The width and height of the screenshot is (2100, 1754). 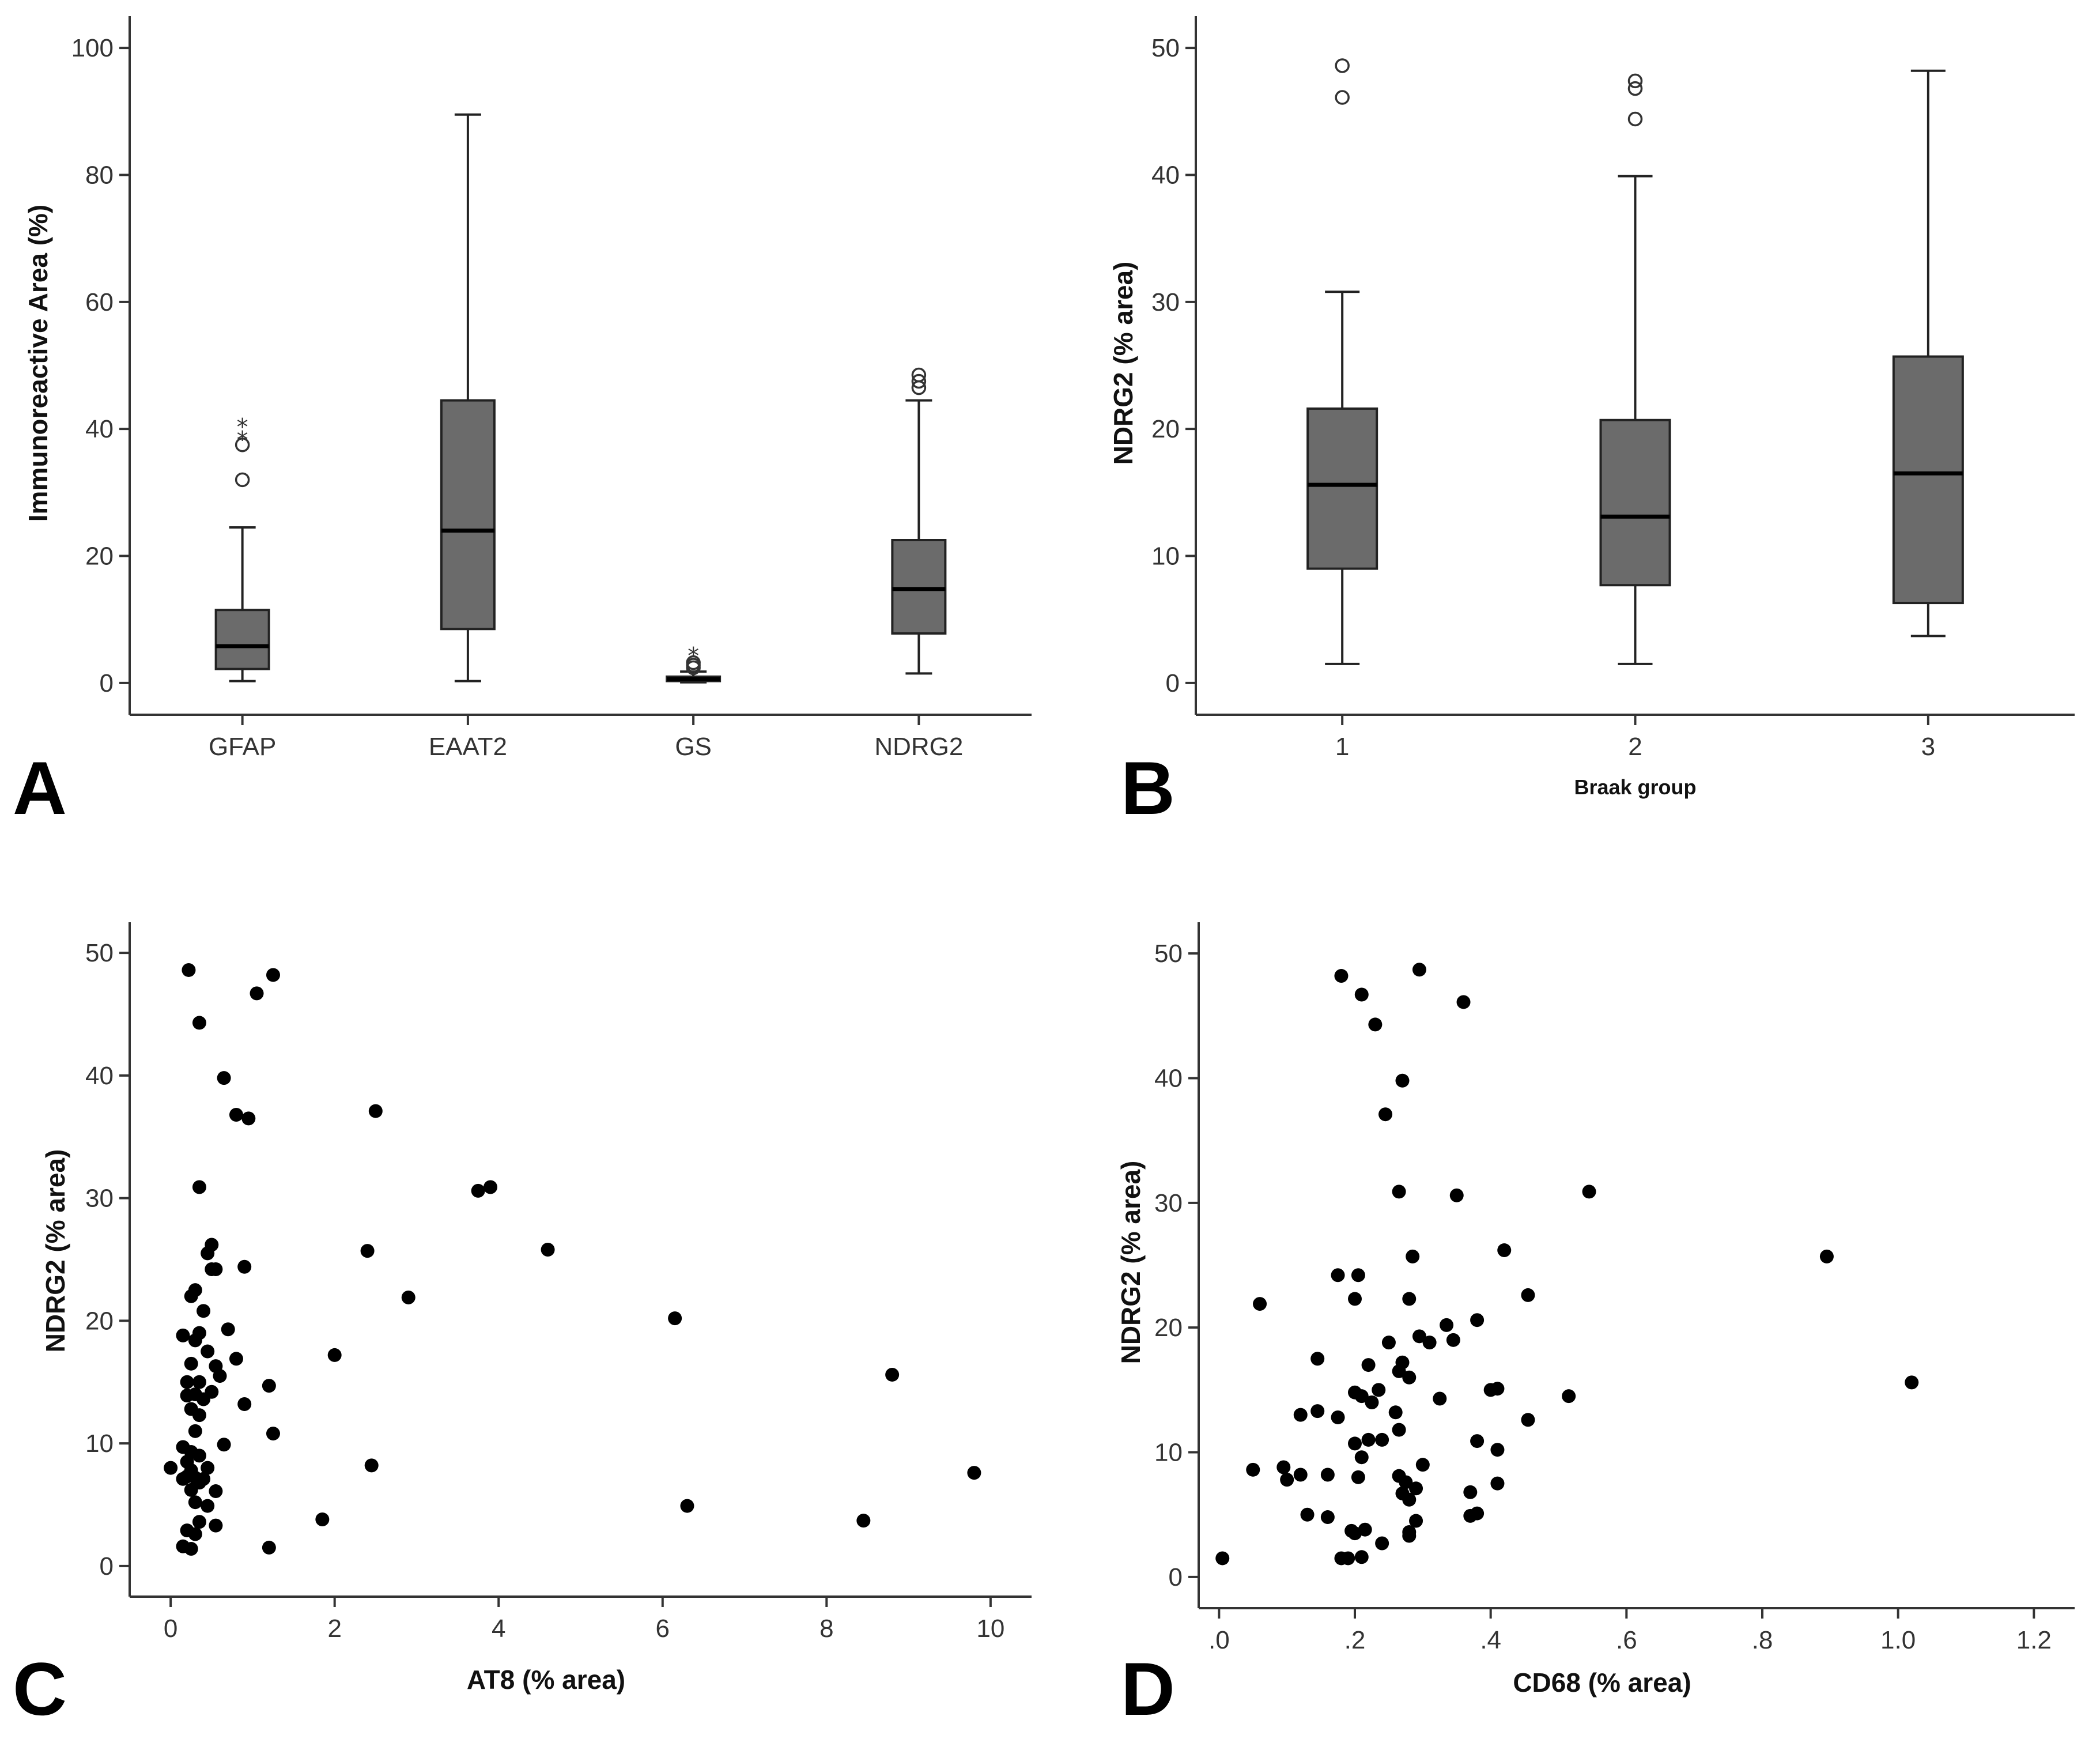 What do you see at coordinates (170, 1629) in the screenshot?
I see `x-tick-label: 0` at bounding box center [170, 1629].